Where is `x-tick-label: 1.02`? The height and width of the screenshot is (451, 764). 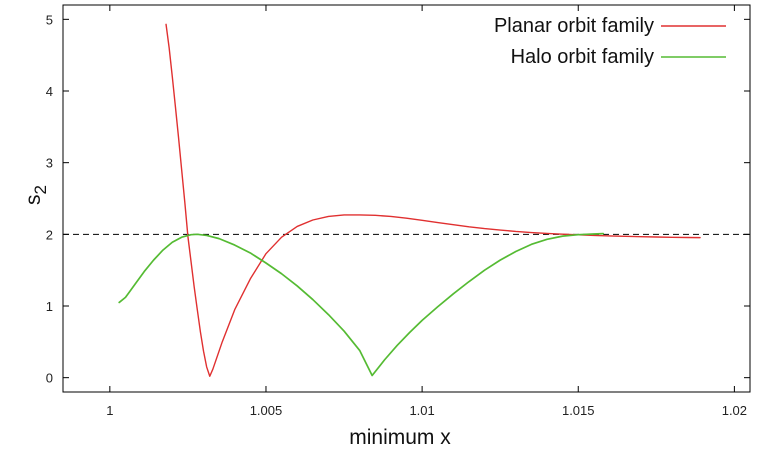 x-tick-label: 1.02 is located at coordinates (734, 410).